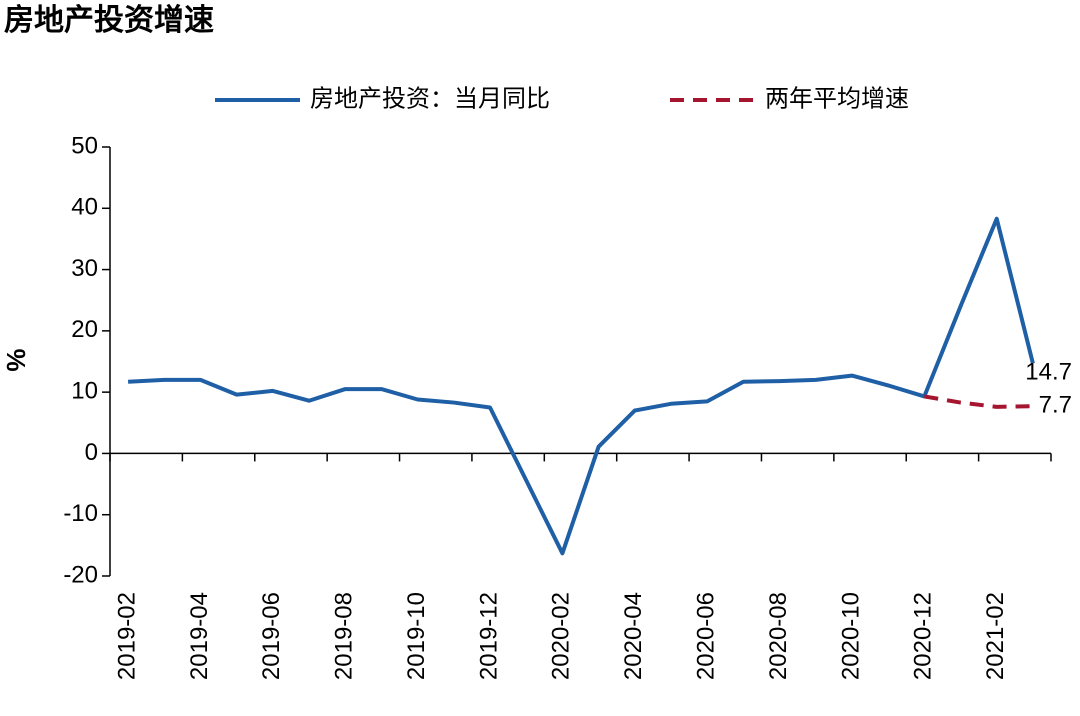 The image size is (1080, 716). Describe the element at coordinates (84, 268) in the screenshot. I see `y-tick-label: 30` at that location.